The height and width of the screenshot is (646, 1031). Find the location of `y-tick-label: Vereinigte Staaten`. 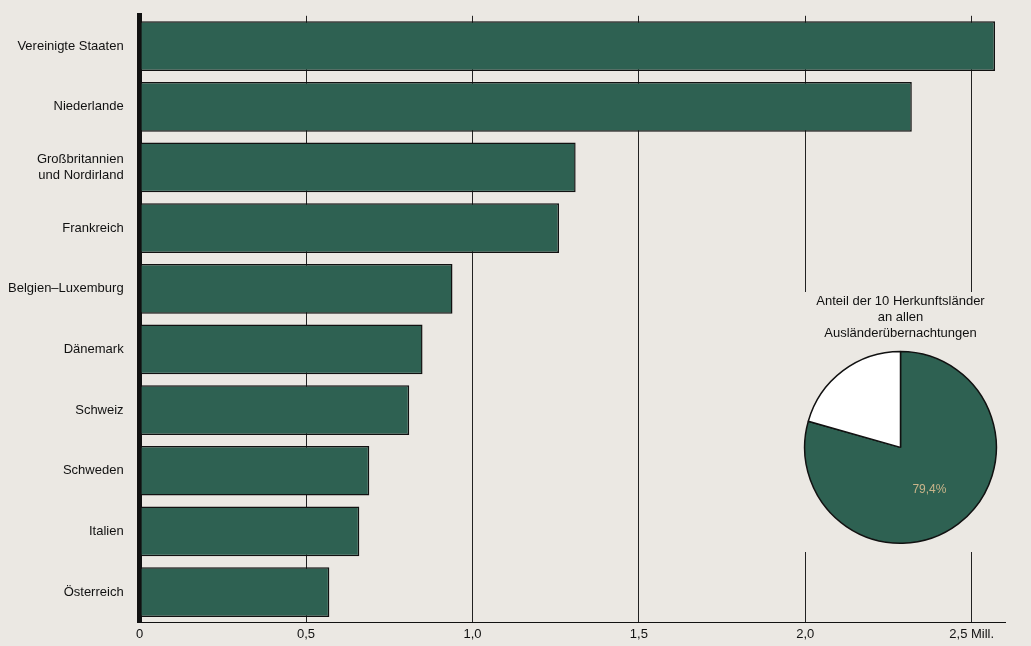

y-tick-label: Vereinigte Staaten is located at coordinates (70, 45).